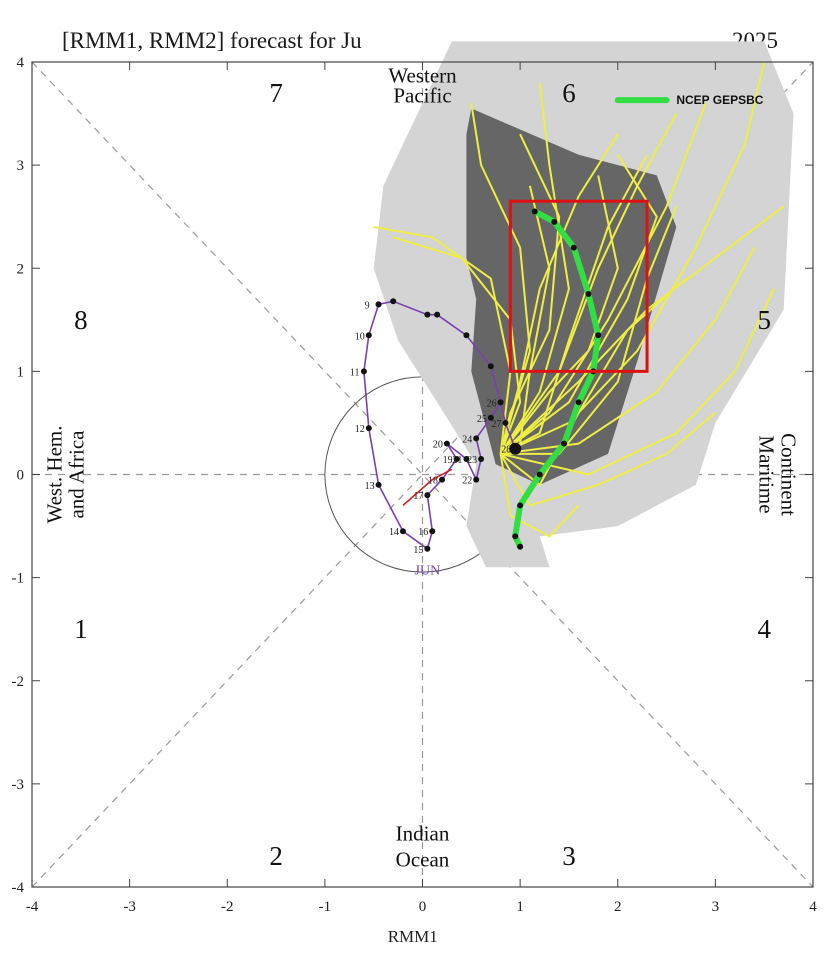 This screenshot has width=827, height=960. What do you see at coordinates (716, 907) in the screenshot?
I see `x-tick-label: 3` at bounding box center [716, 907].